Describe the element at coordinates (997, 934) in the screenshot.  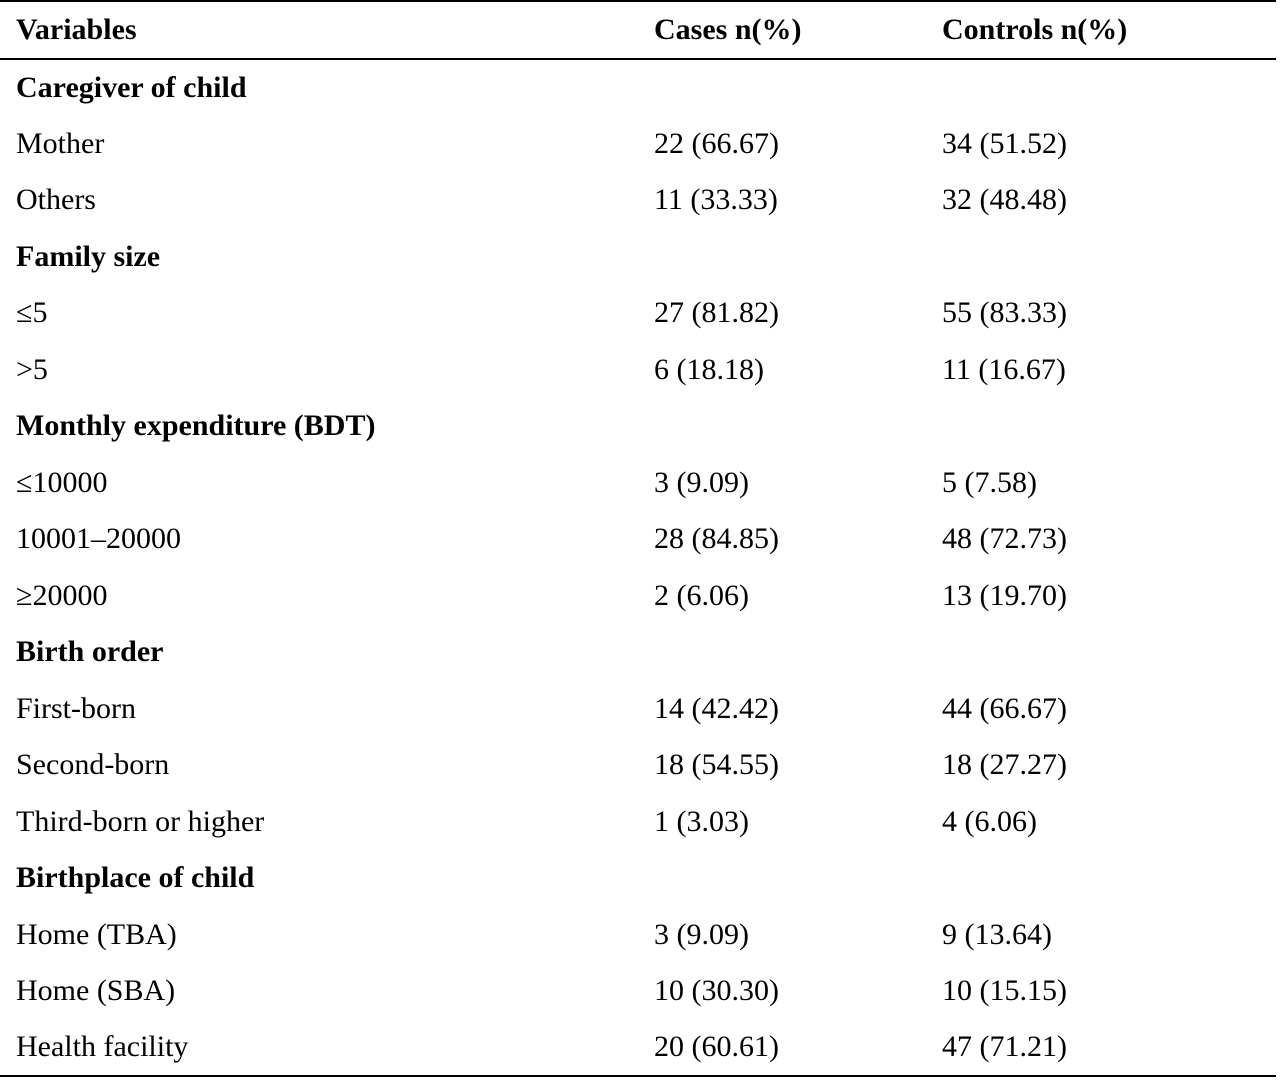
I see `row-controls: 9 (13.64)` at that location.